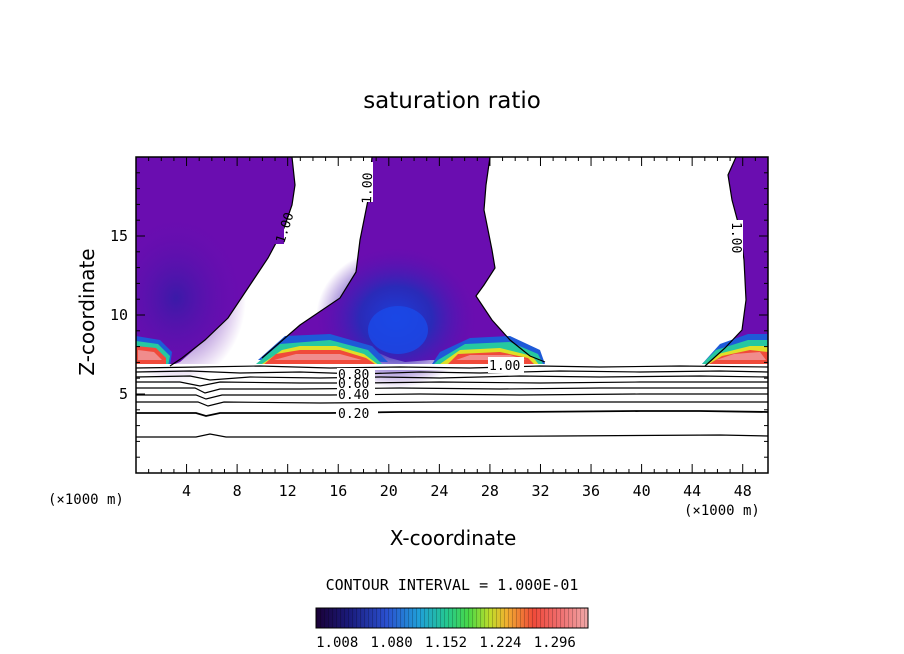 This screenshot has width=904, height=654. I want to click on contour-1.00-right, so click(725, 262).